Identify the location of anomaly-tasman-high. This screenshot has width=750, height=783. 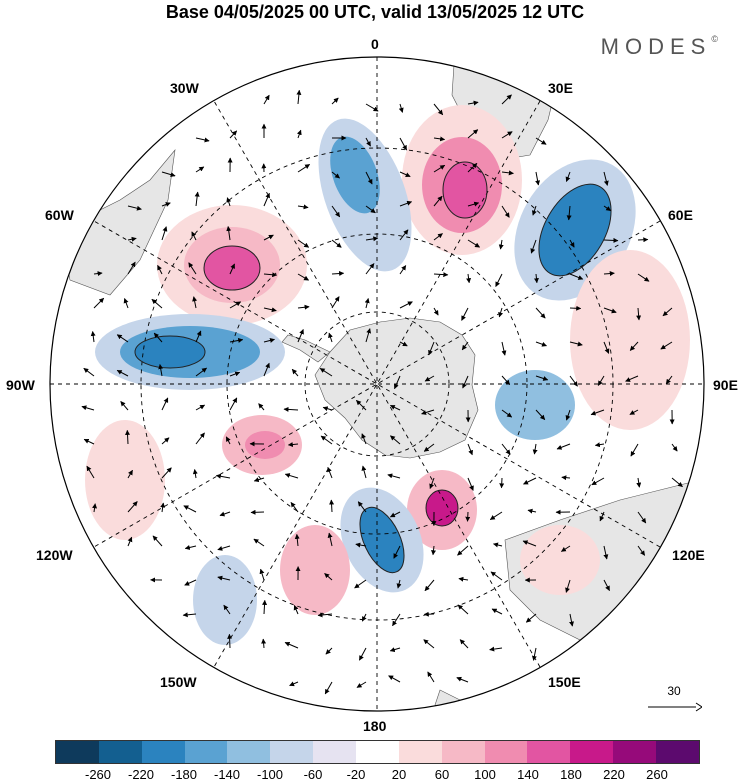
(560, 560).